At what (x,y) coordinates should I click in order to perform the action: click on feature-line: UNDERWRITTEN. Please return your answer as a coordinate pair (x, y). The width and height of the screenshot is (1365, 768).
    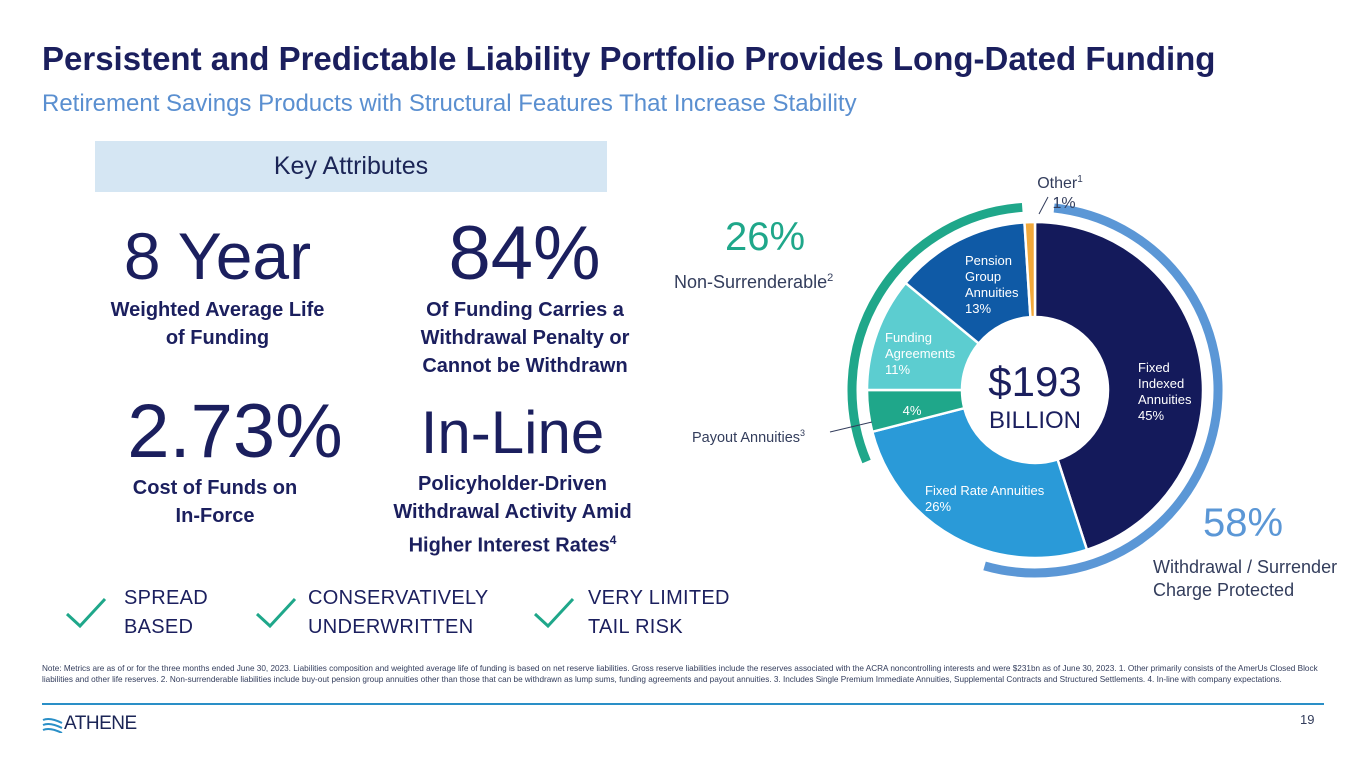
    Looking at the image, I should click on (391, 627).